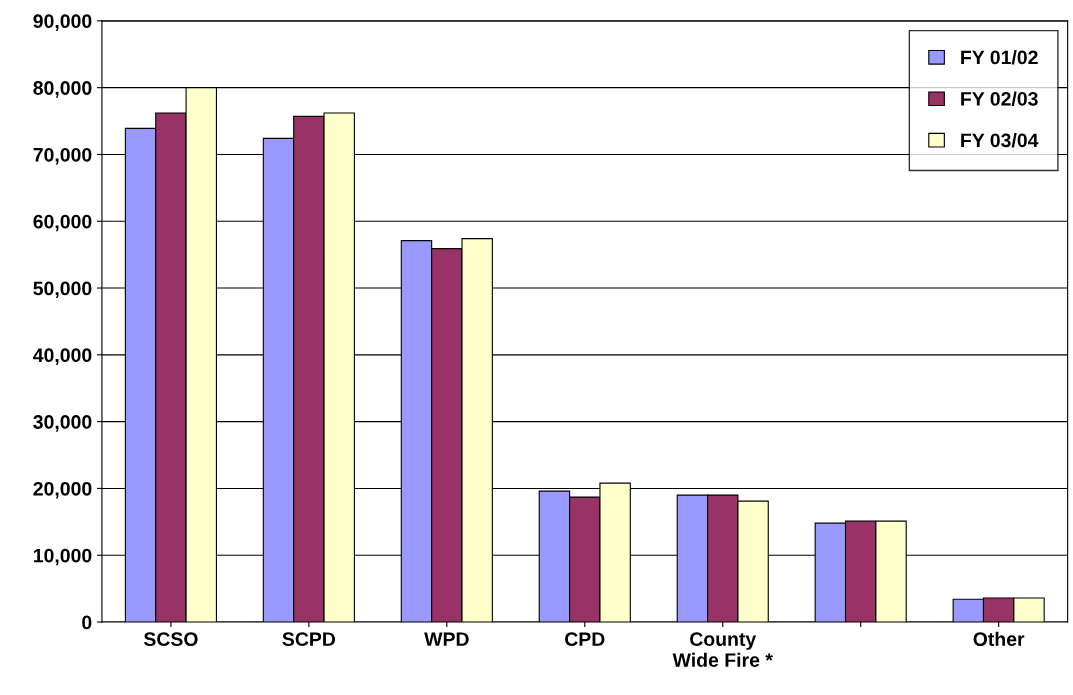 This screenshot has height=695, width=1073. I want to click on y-tick-label: 50,000, so click(62, 290).